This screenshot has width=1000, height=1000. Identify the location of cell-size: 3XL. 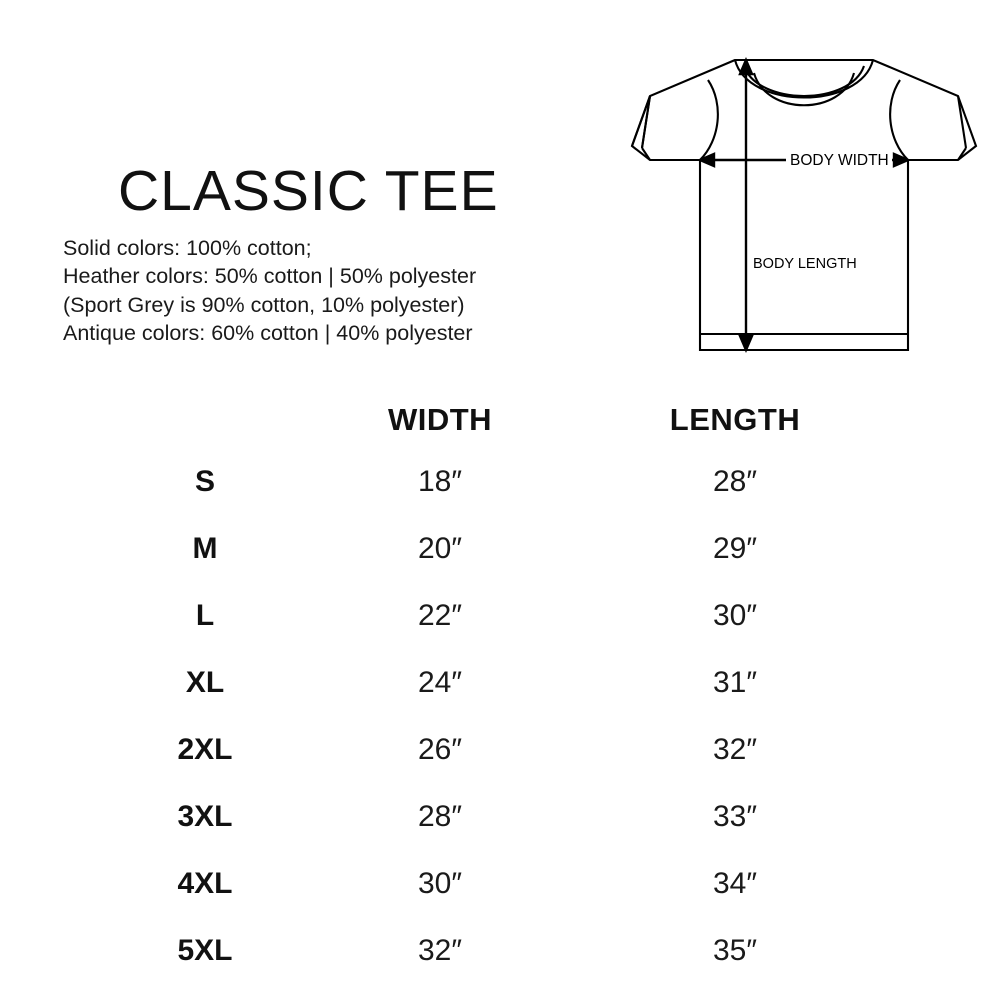
(205, 816).